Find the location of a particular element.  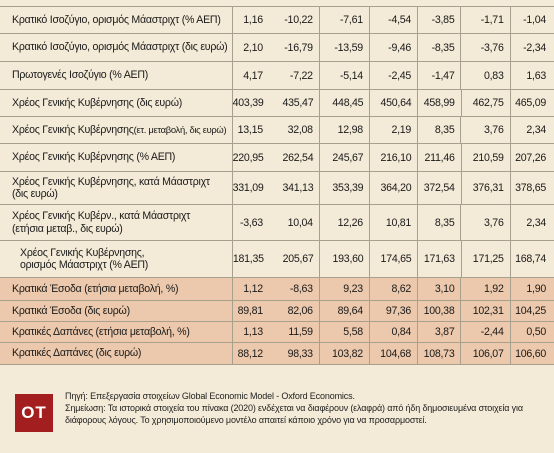

table-cell: -9,46 is located at coordinates (394, 47).